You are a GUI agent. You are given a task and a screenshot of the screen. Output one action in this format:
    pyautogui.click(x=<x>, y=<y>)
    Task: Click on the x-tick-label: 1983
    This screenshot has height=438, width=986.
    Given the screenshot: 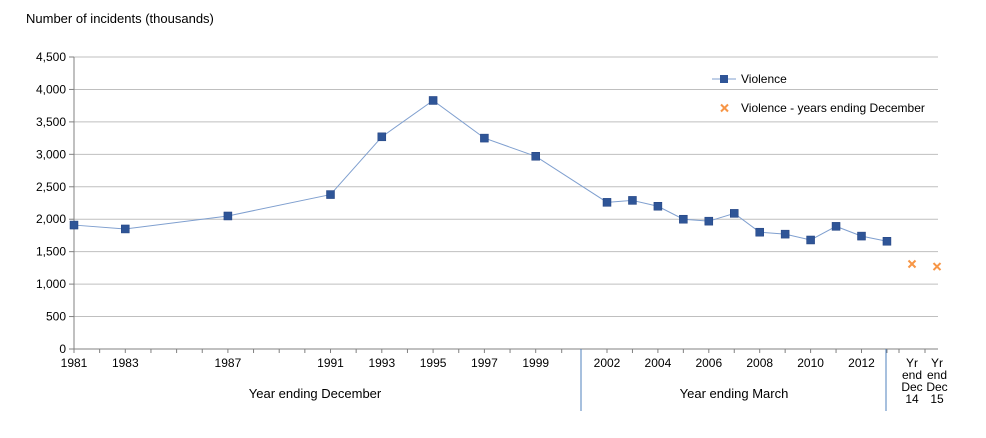 What is the action you would take?
    pyautogui.click(x=125, y=363)
    